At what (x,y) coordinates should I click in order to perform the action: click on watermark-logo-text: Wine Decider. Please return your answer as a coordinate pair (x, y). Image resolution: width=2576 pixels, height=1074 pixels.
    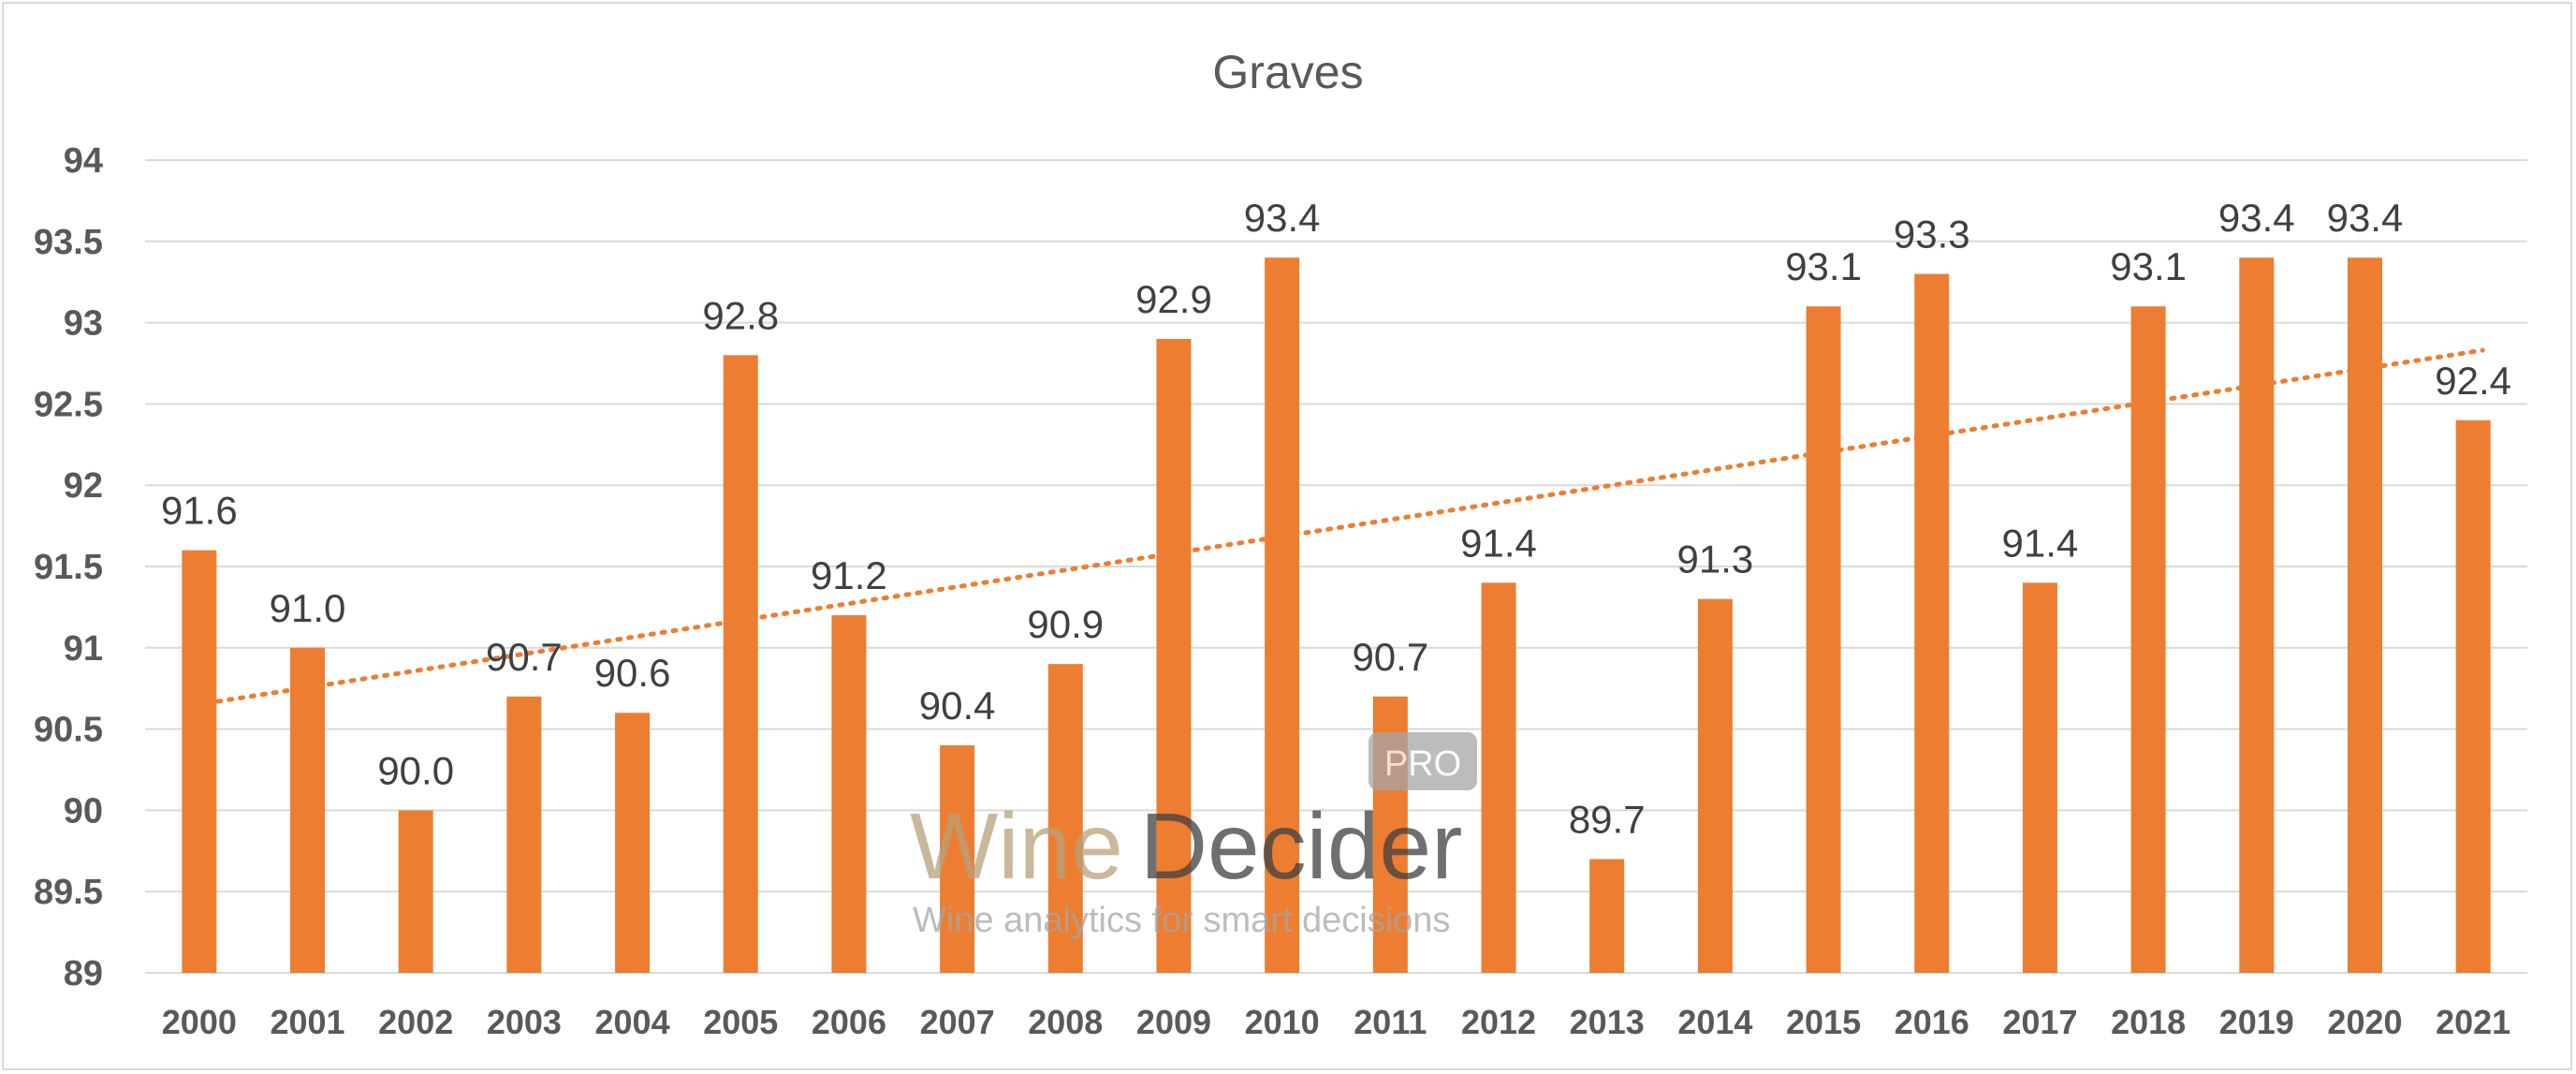
    Looking at the image, I should click on (1186, 846).